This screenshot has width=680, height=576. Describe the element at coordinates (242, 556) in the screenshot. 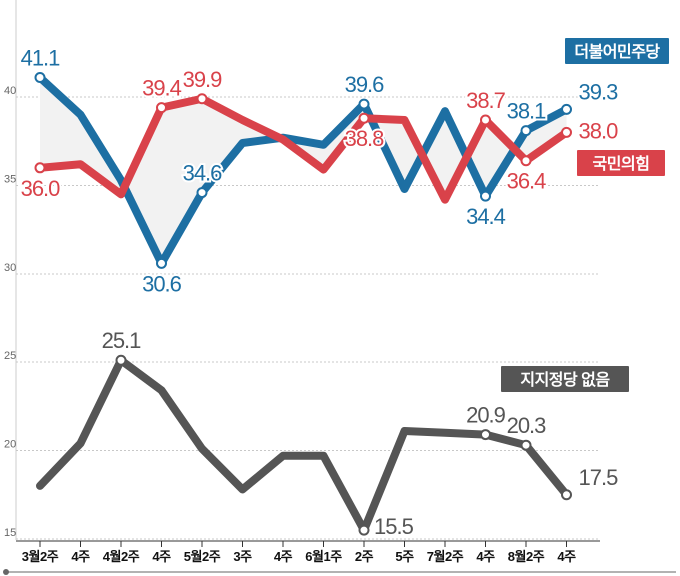

I see `x-tick-label: 3주` at that location.